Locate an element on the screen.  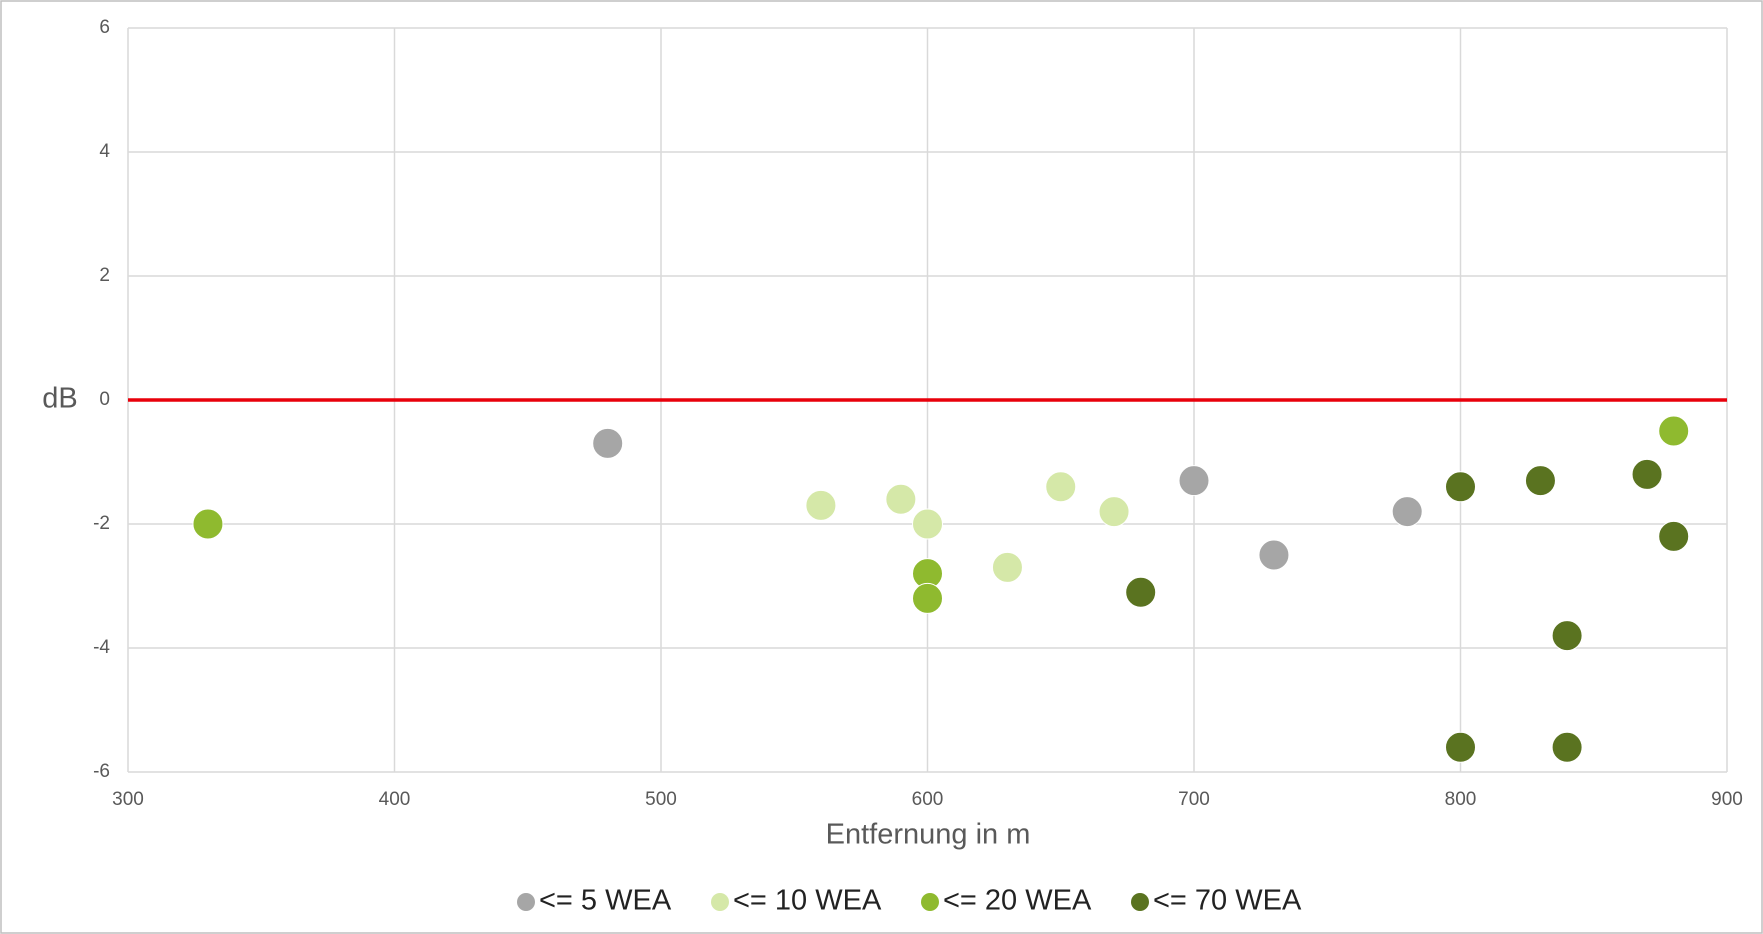
y-tick-label: 6 is located at coordinates (104, 27).